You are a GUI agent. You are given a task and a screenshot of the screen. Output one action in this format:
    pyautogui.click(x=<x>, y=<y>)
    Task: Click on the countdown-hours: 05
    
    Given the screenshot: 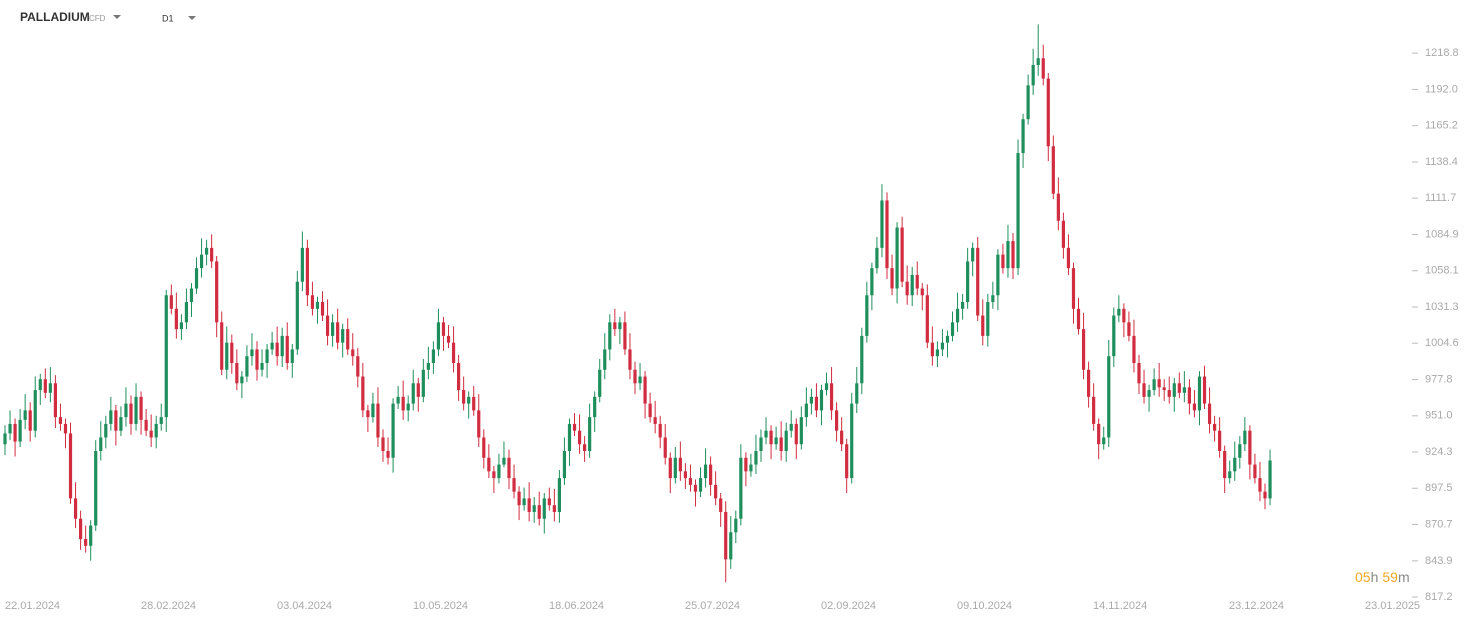 What is the action you would take?
    pyautogui.click(x=1363, y=577)
    